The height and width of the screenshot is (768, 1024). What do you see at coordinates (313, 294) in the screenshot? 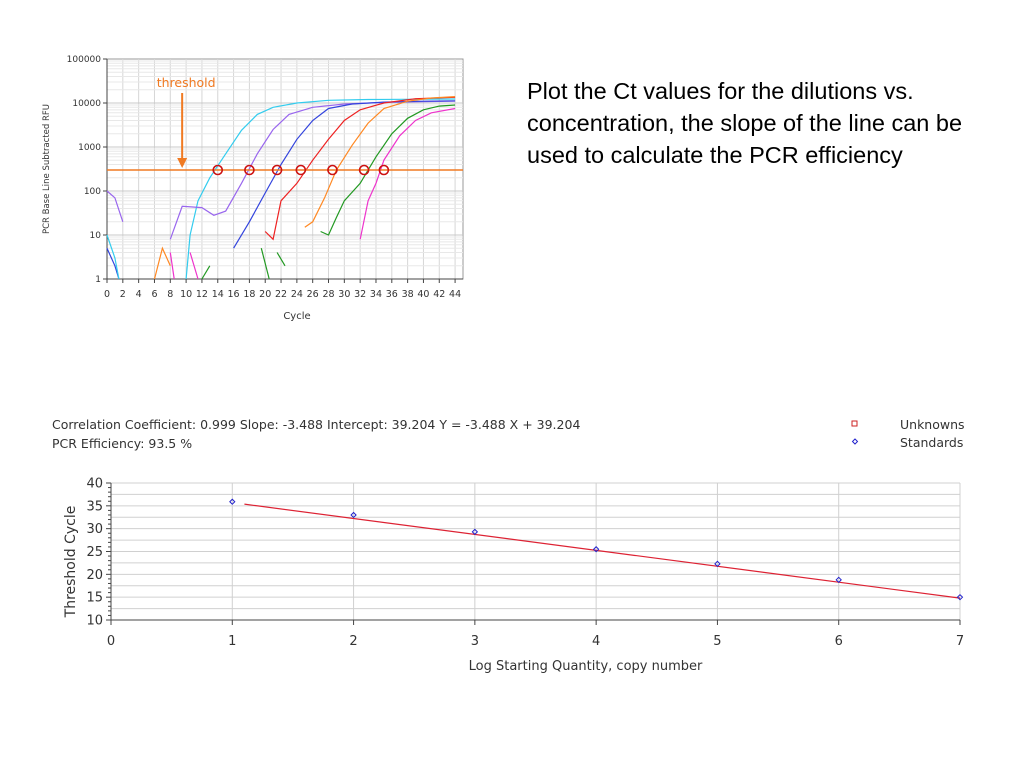
I see `x-tick-label: 26` at bounding box center [313, 294].